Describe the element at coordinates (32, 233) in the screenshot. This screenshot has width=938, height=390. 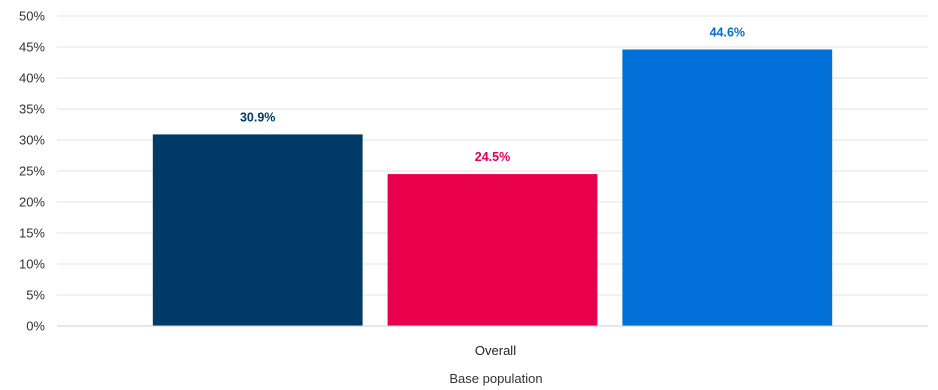
I see `y-tick-label: 15%` at that location.